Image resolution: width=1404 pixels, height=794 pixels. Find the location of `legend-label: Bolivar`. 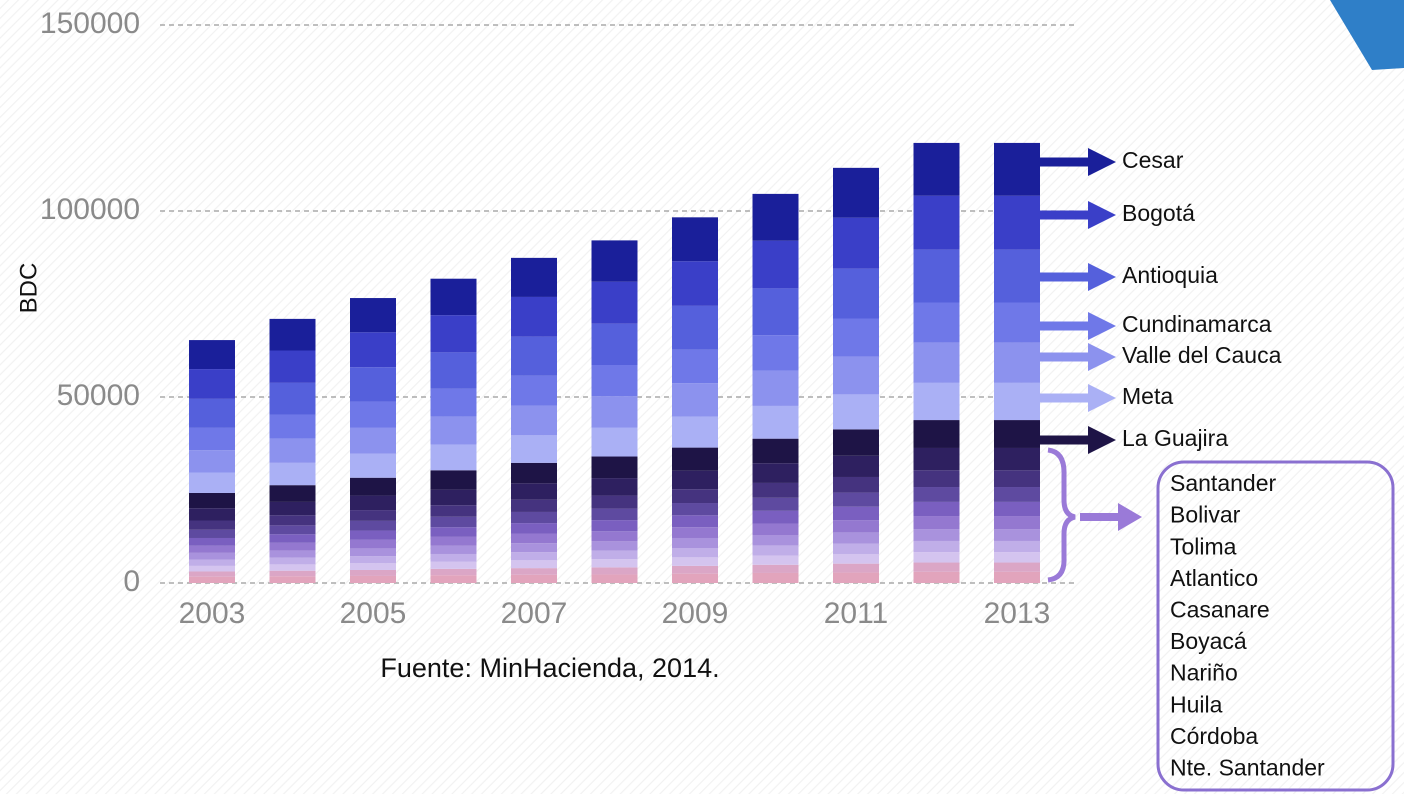

legend-label: Bolivar is located at coordinates (1205, 515).